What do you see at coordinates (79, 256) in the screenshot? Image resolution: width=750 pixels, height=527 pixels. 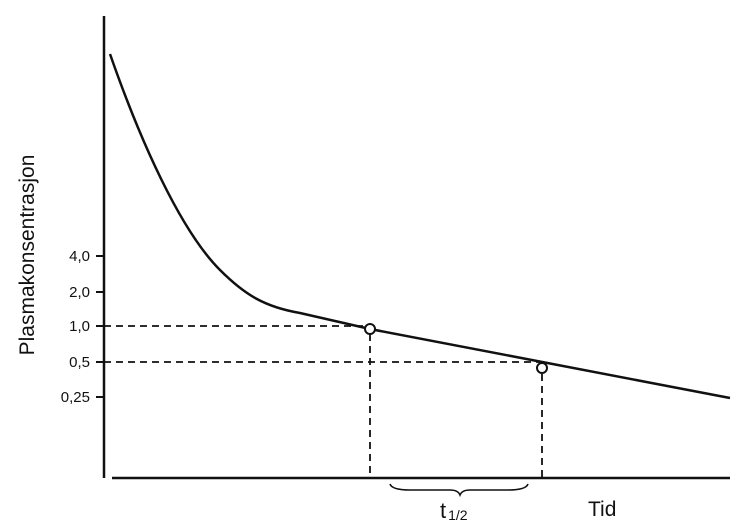 I see `y-tick-label-4: 4,0` at bounding box center [79, 256].